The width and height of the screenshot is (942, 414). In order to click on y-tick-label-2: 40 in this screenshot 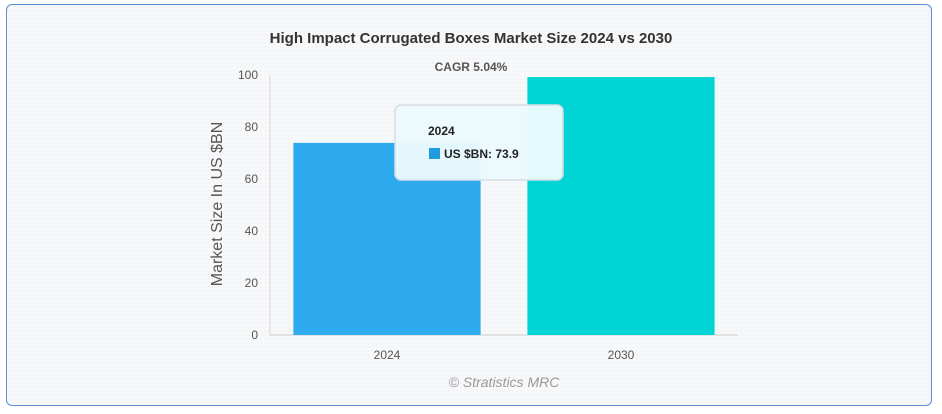, I will do `click(252, 231)`.